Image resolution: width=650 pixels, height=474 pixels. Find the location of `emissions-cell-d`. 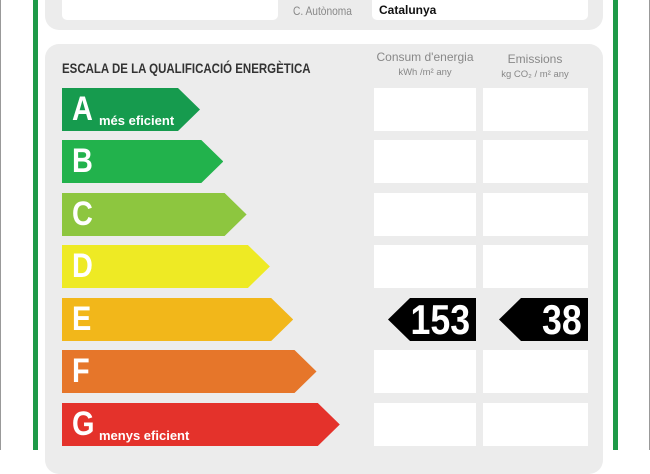

emissions-cell-d is located at coordinates (535, 266).